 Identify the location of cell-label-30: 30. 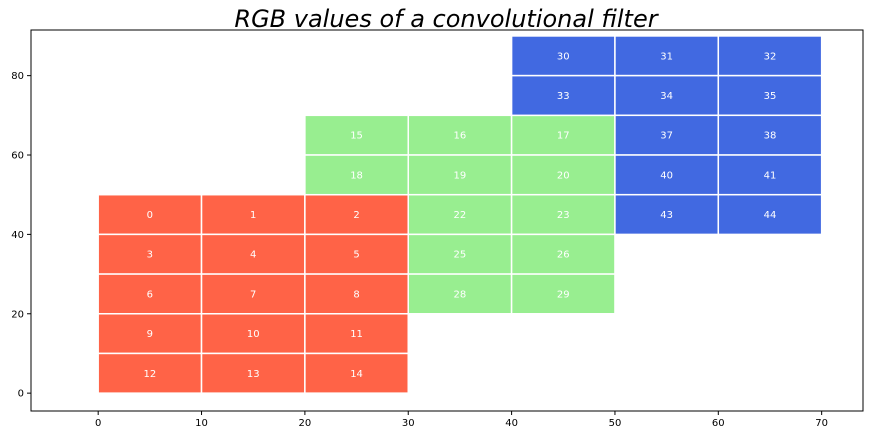
(563, 56).